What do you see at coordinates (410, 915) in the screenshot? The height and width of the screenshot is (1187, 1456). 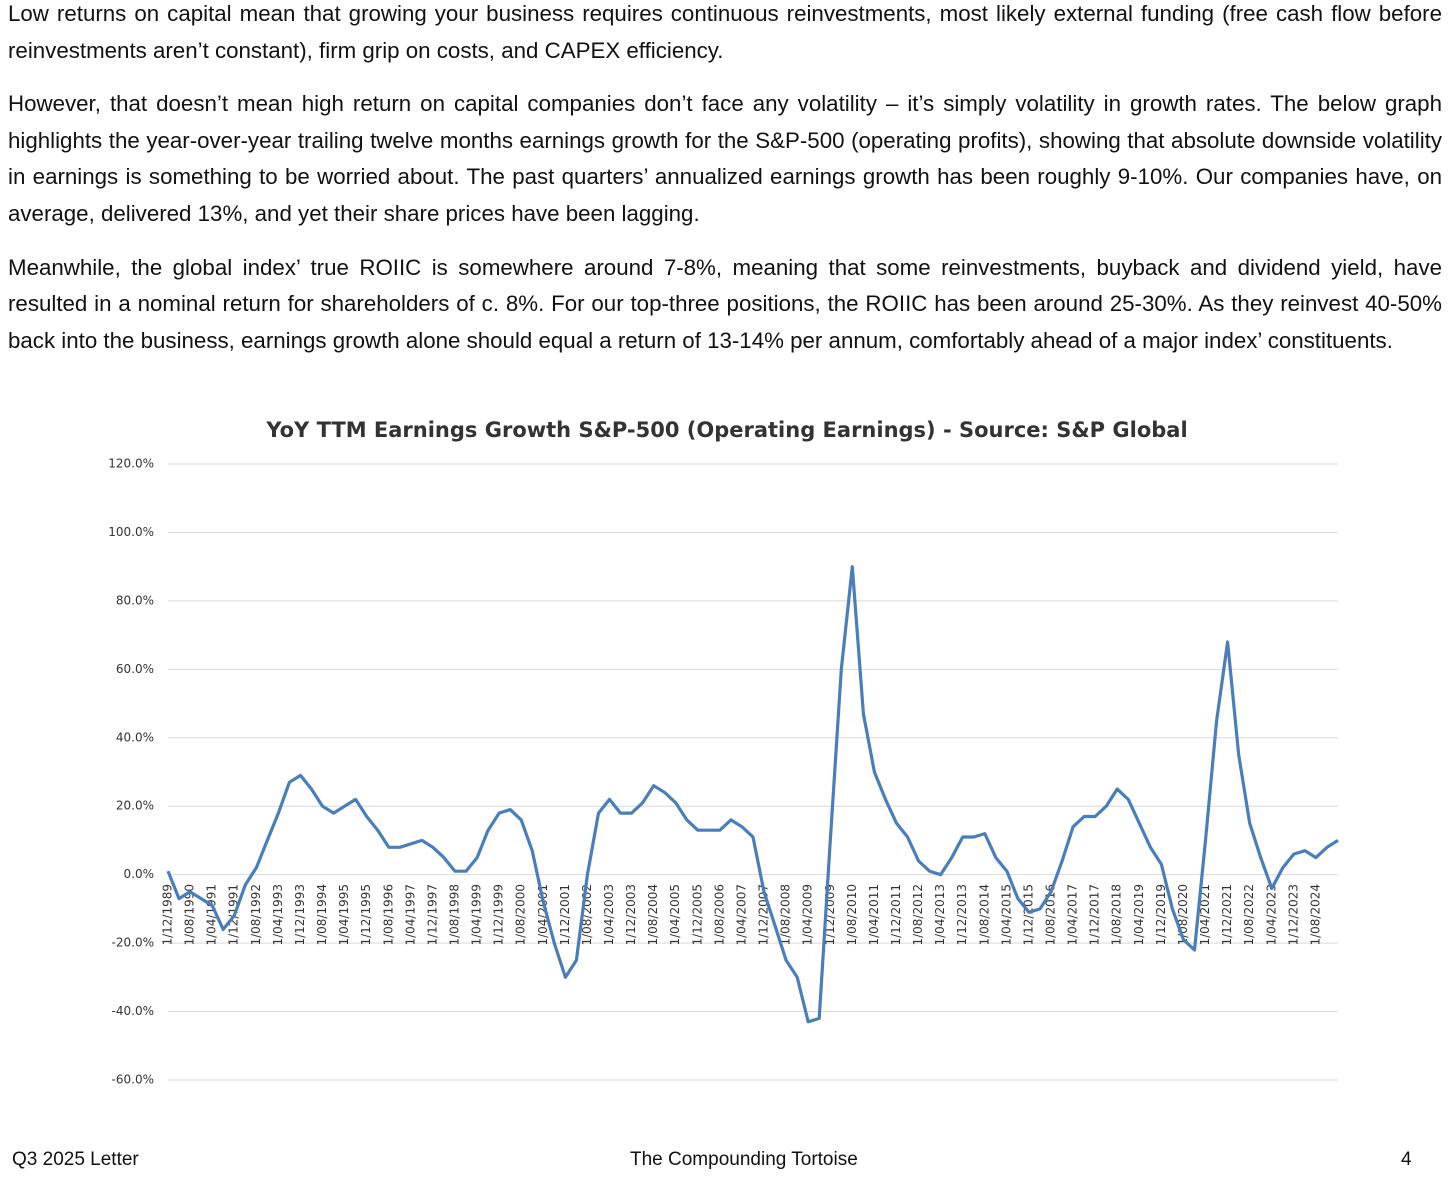 I see `x-tick-label: 1/04/1997` at bounding box center [410, 915].